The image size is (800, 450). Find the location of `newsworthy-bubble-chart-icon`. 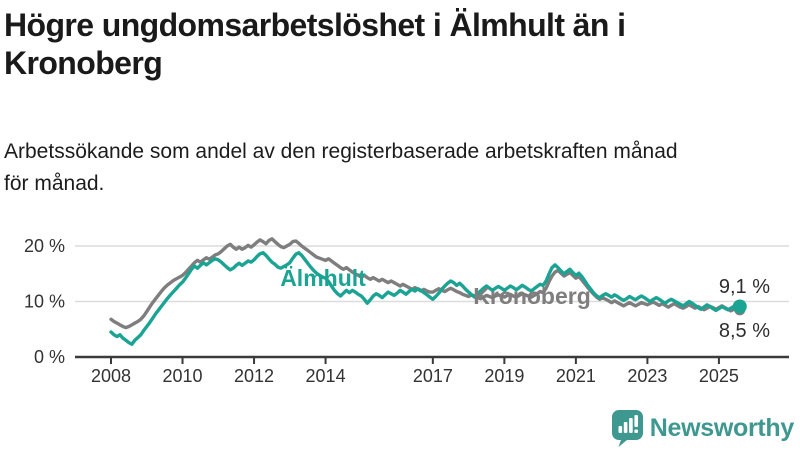

newsworthy-bubble-chart-icon is located at coordinates (627, 428).